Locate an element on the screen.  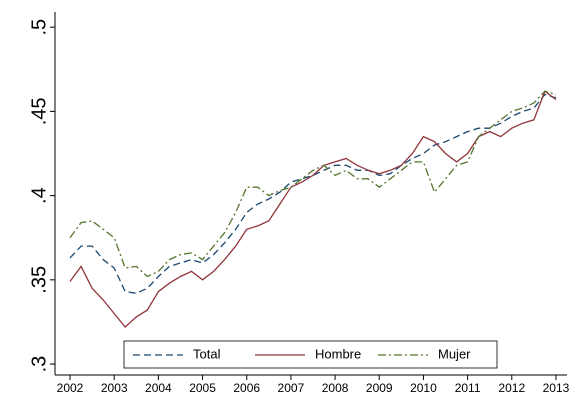
x-tick-label: 2012 is located at coordinates (511, 388).